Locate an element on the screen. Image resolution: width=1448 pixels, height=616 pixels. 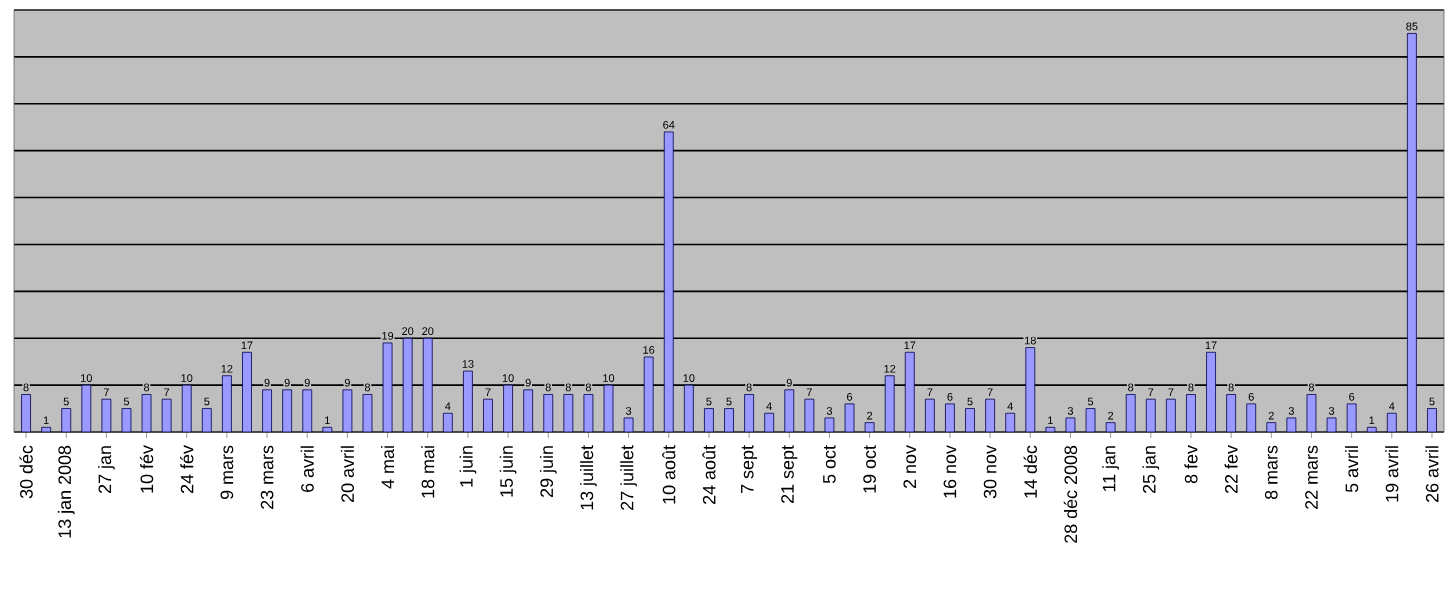
x-tick-label: 4 mai is located at coordinates (387, 467).